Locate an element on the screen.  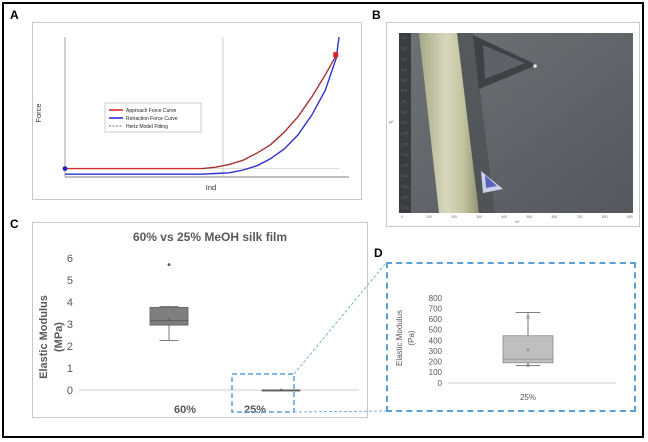
x-tick-label: 600 is located at coordinates (555, 217).